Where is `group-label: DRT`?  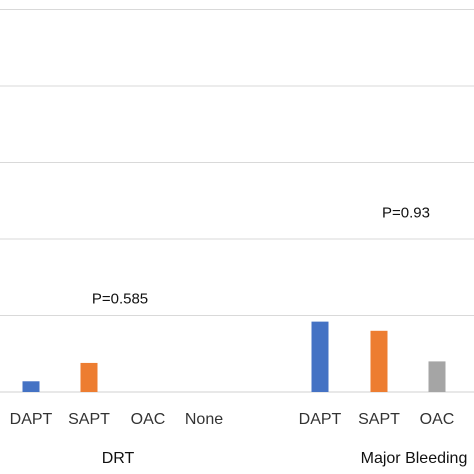 group-label: DRT is located at coordinates (118, 458).